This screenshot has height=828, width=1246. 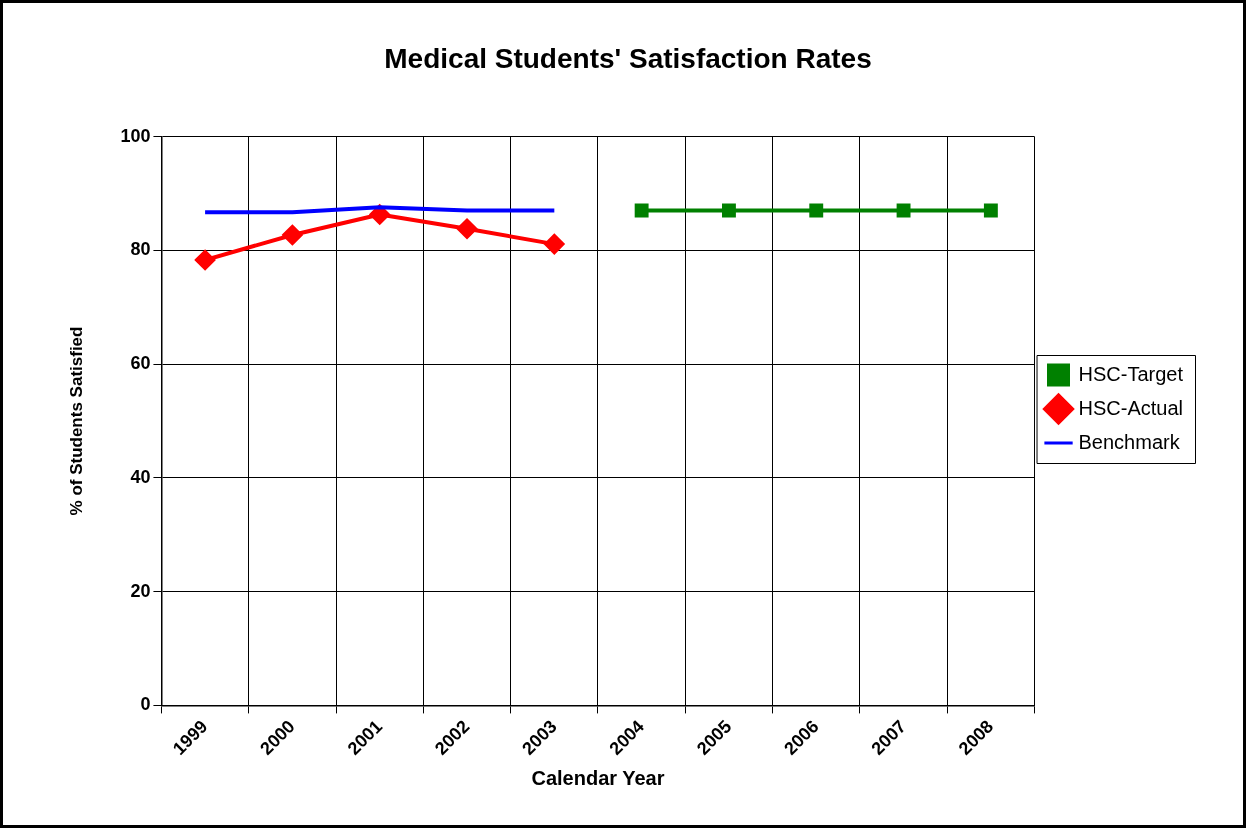 What do you see at coordinates (140, 363) in the screenshot?
I see `y-tick-label: 60` at bounding box center [140, 363].